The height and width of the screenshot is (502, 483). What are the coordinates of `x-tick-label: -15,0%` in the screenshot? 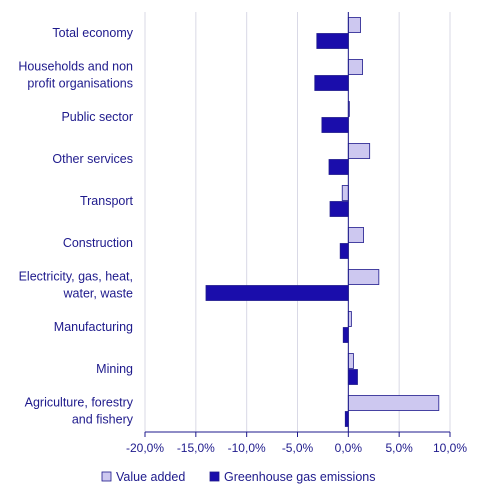 It's located at (196, 448).